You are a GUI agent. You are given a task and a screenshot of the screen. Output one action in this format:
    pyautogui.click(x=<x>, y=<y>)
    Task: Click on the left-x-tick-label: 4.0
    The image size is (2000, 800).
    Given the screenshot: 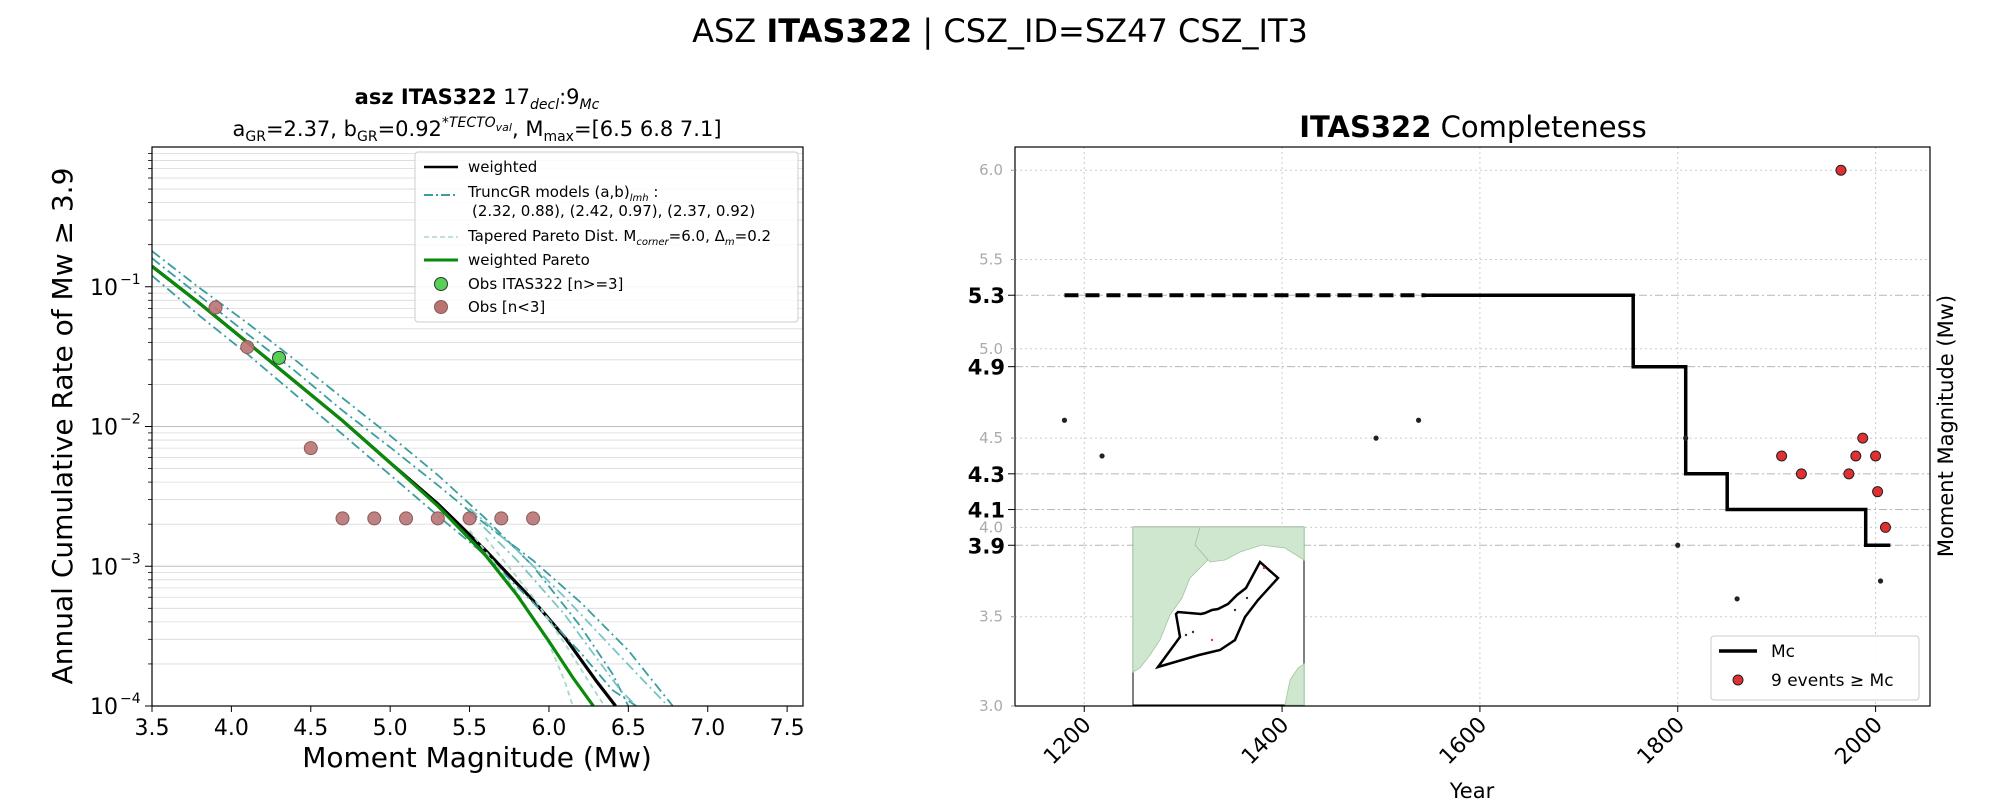 What is the action you would take?
    pyautogui.click(x=231, y=728)
    